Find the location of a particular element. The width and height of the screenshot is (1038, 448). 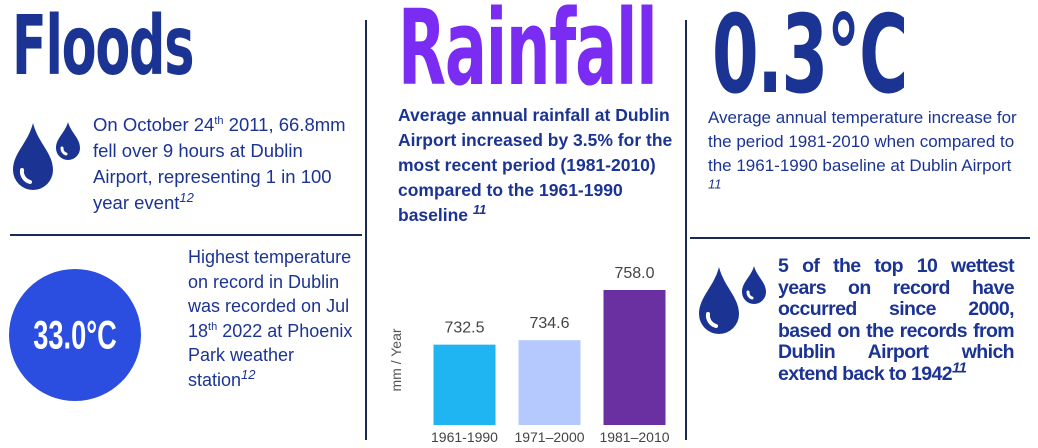

x-tick-label: 1981–2010 is located at coordinates (634, 437).